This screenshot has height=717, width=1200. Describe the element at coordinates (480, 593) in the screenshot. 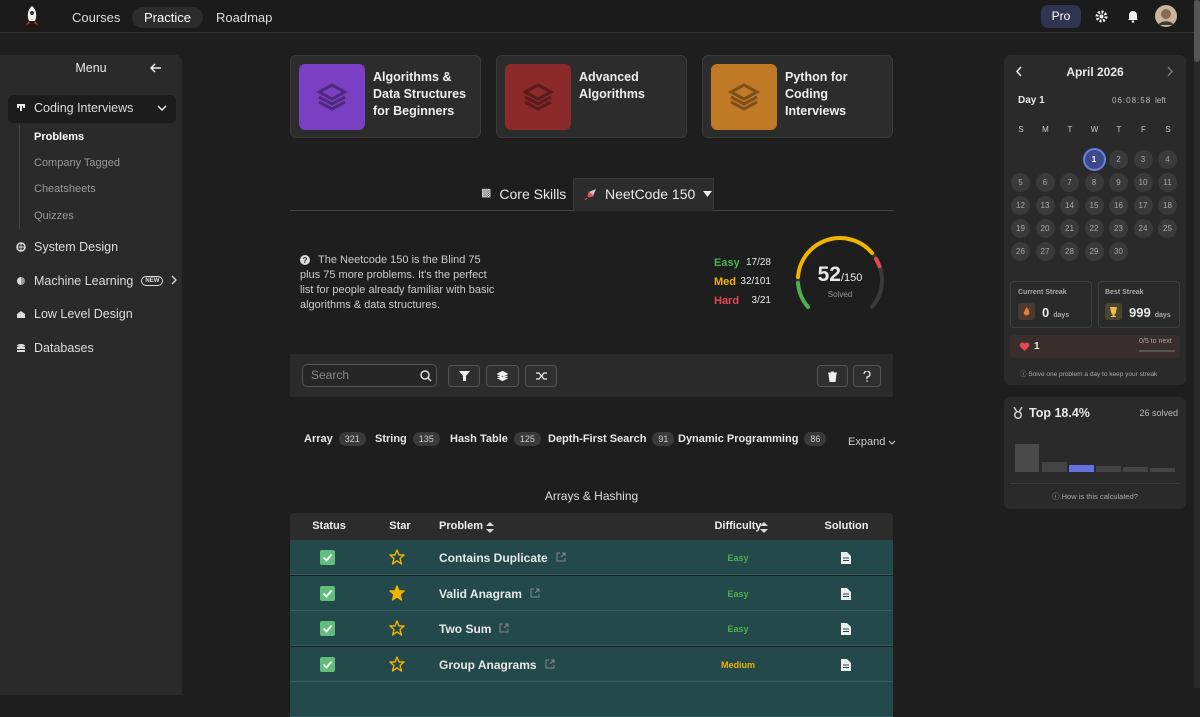

I see `problem-name: Valid Anagram` at that location.